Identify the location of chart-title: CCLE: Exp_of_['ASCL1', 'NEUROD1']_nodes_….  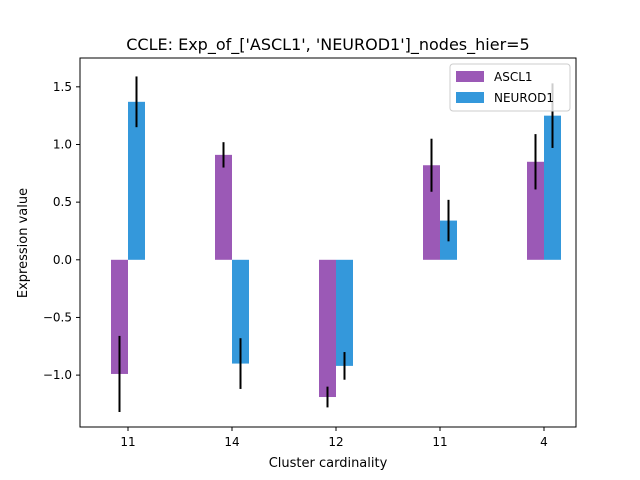
(327, 45).